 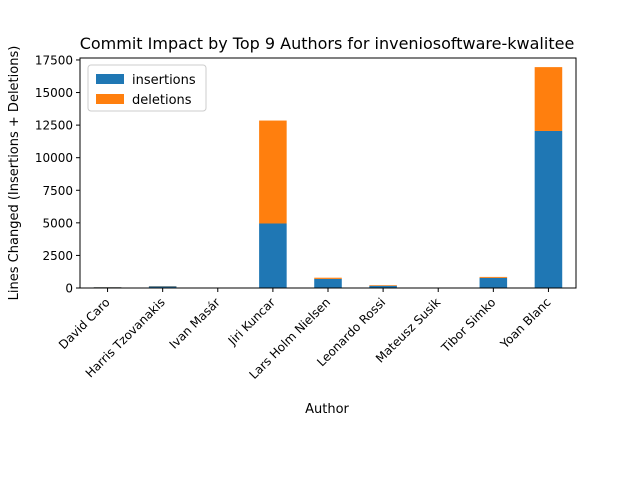 What do you see at coordinates (327, 409) in the screenshot?
I see `x-axis-label: Author` at bounding box center [327, 409].